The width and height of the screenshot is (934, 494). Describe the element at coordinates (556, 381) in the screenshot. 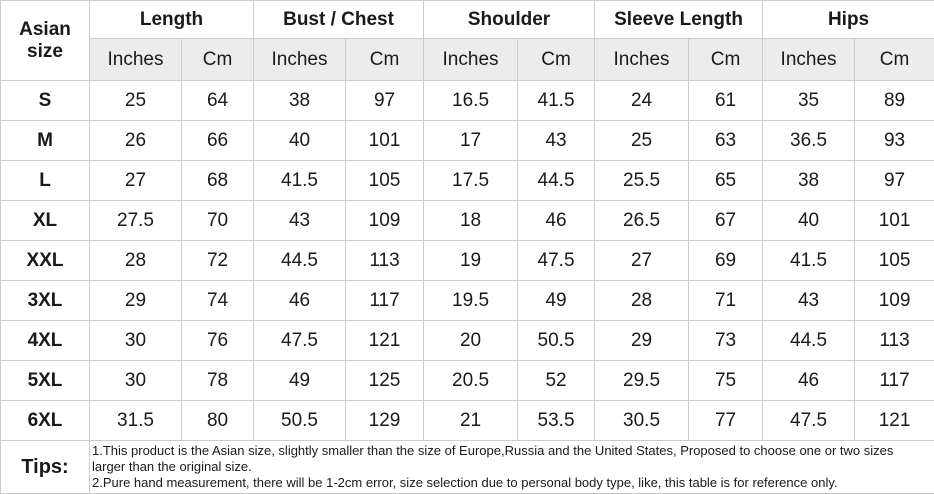

I see `value-cm: 52` at that location.